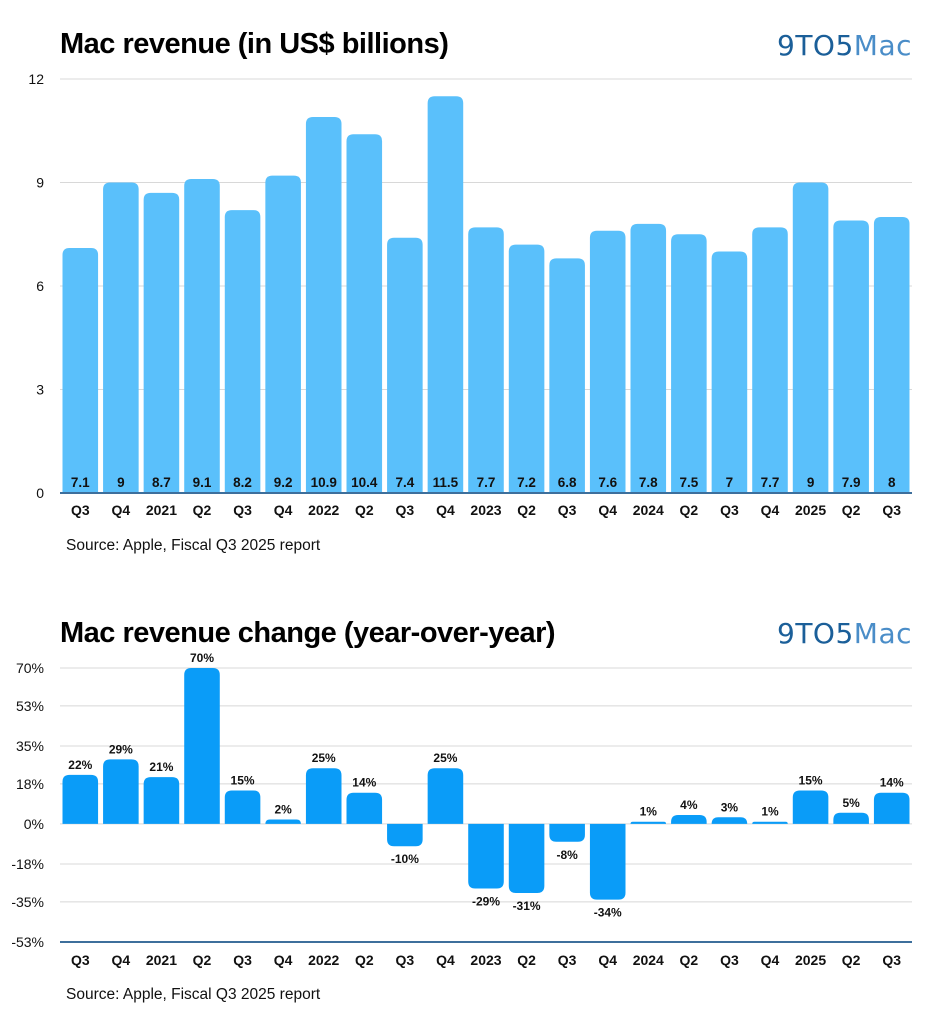  I want to click on data-label: 7.7, so click(770, 482).